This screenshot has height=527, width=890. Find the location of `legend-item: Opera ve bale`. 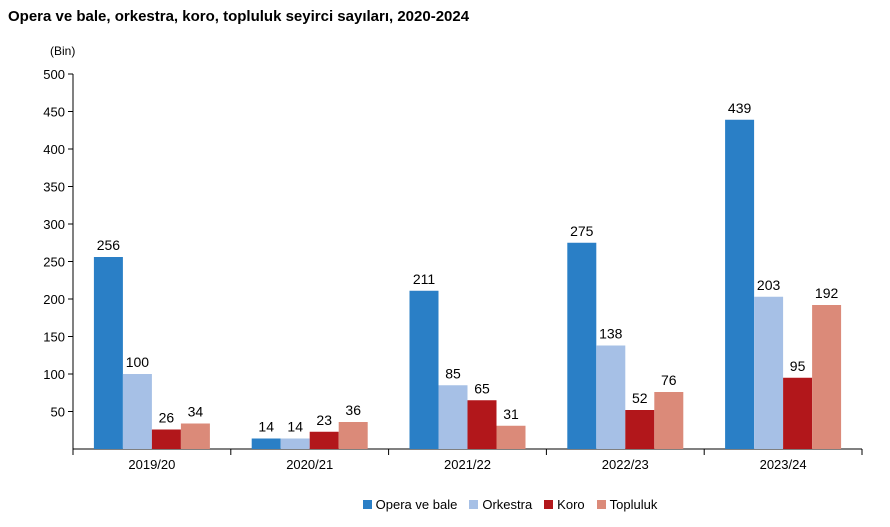

legend-item: Opera ve bale is located at coordinates (410, 504).